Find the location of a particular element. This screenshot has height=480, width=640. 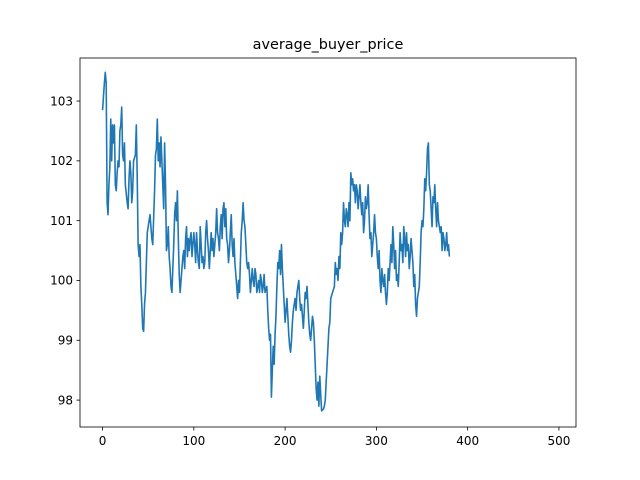

y-tick-label: 102 is located at coordinates (61, 161).